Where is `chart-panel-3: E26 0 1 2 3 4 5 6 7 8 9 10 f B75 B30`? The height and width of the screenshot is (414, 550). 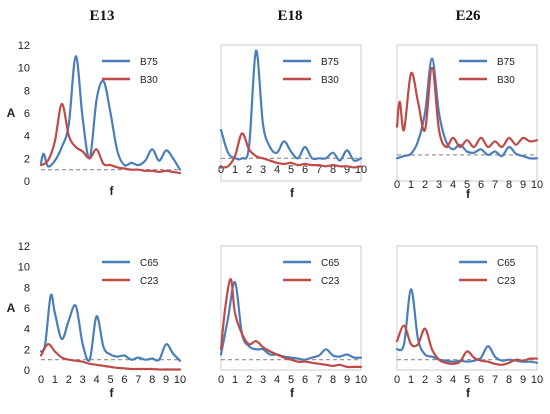 chart-panel-3: E26 0 1 2 3 4 5 6 7 8 9 10 f B75 B30 is located at coordinates (468, 104).